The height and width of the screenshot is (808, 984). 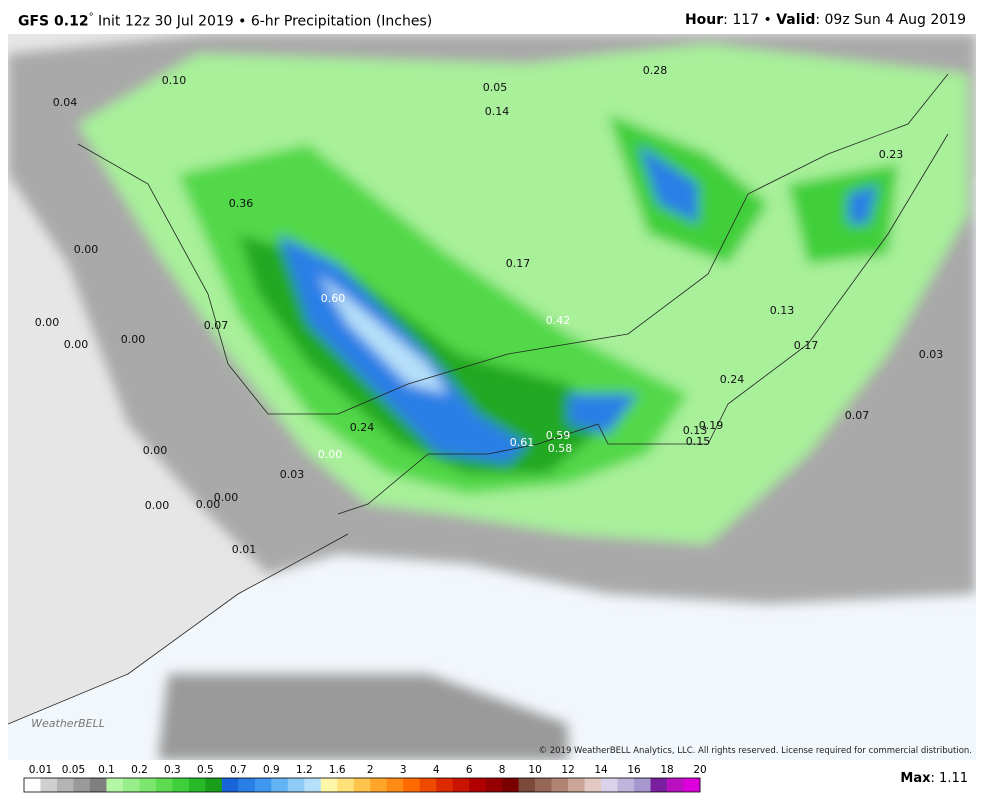 I want to click on colorbar-frame, so click(x=362, y=785).